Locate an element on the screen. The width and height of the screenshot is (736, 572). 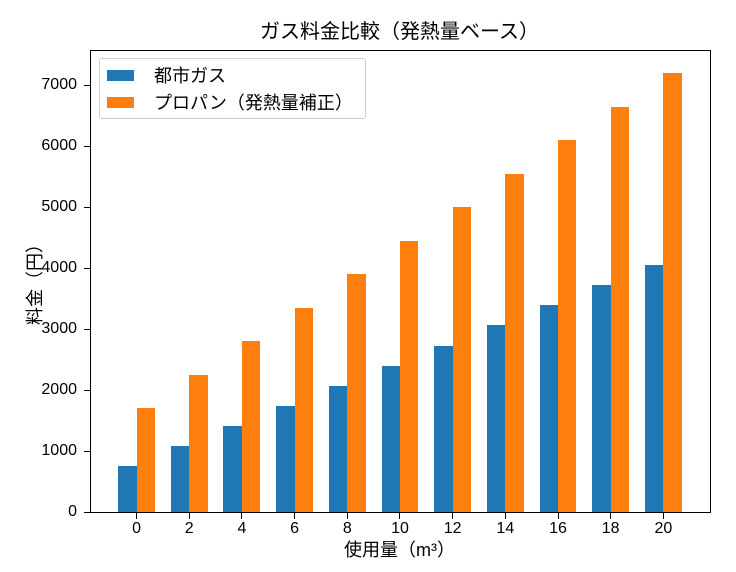
x-tick-label: 18 is located at coordinates (610, 528).